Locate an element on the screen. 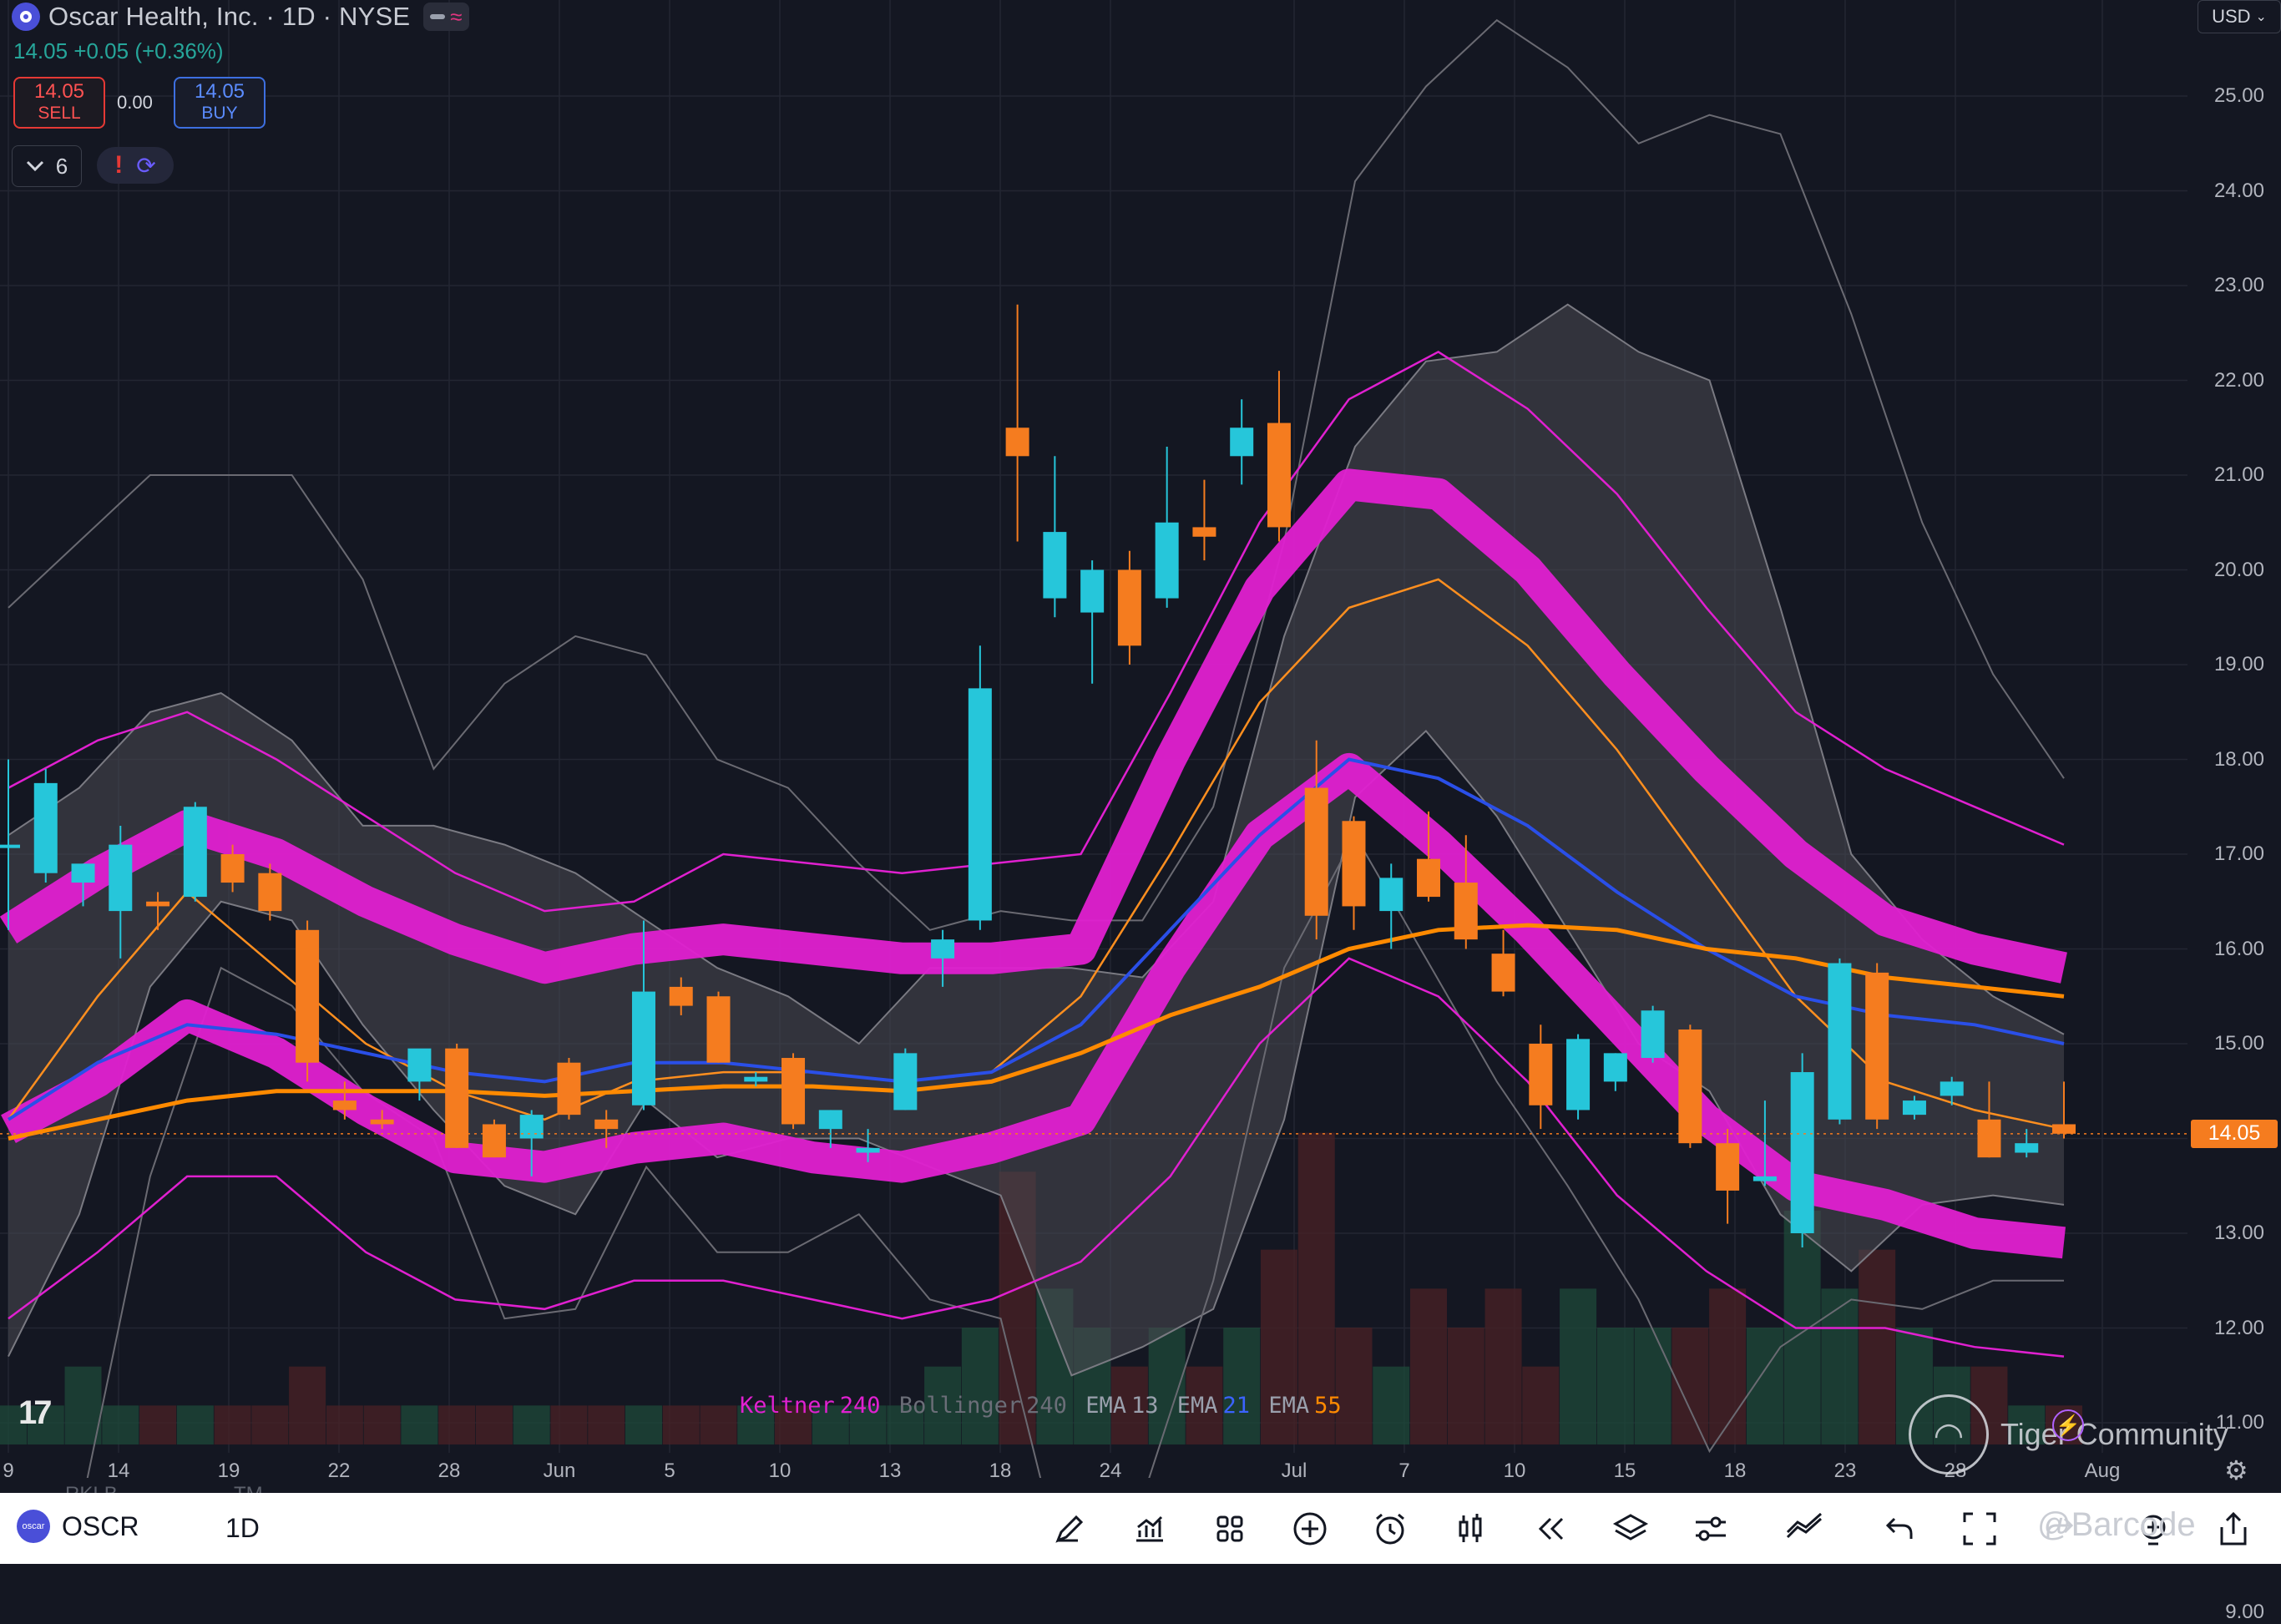 Image resolution: width=2281 pixels, height=1624 pixels. currency-selector: USD ⌄ is located at coordinates (2239, 16).